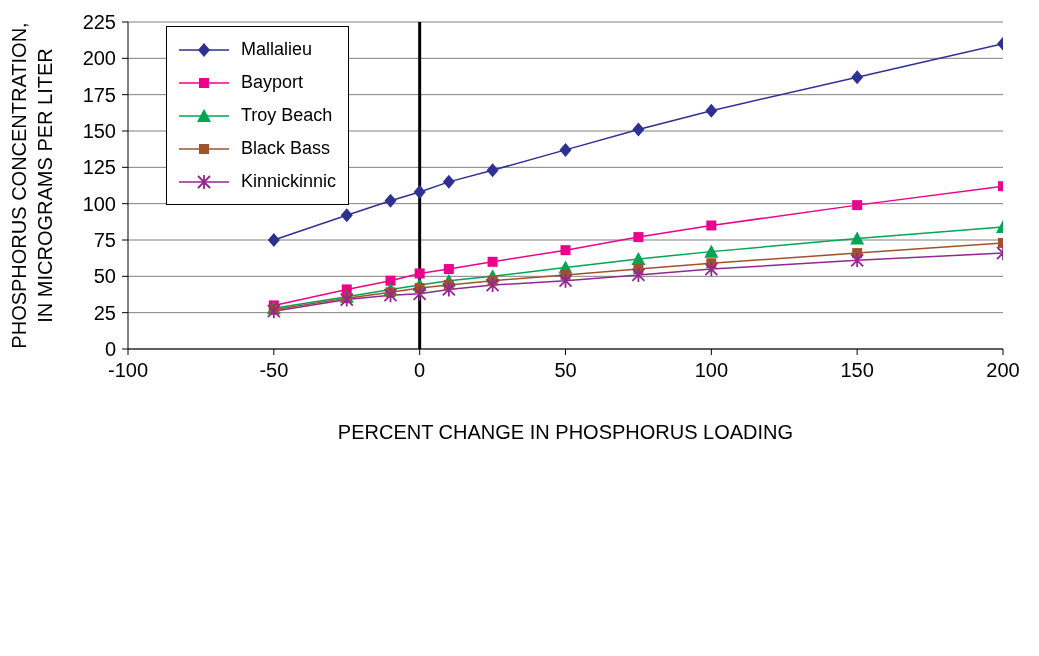 The height and width of the screenshot is (656, 1039). I want to click on y-tick-label: 25, so click(104, 312).